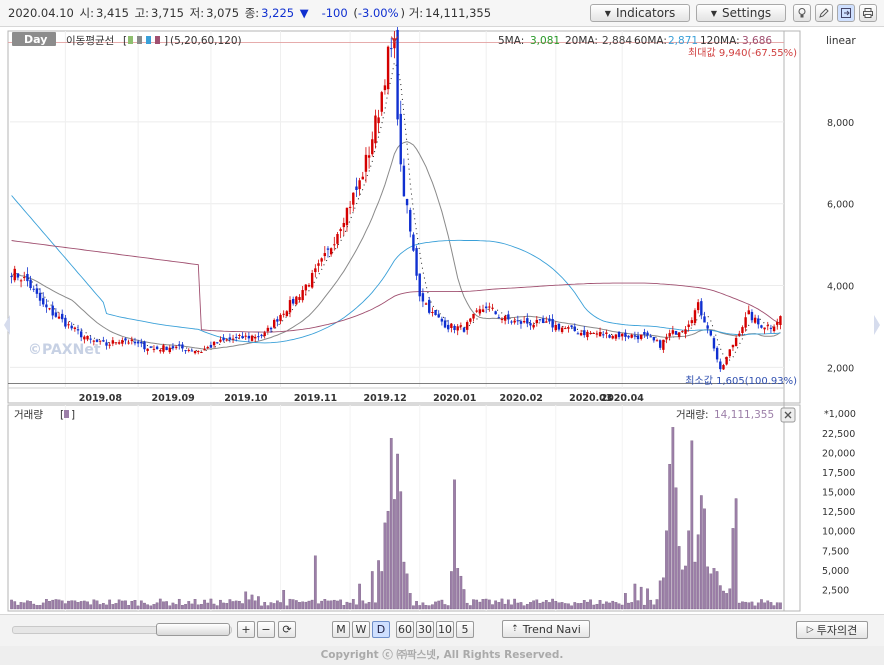 The width and height of the screenshot is (884, 665). I want to click on lightbulb-icon, so click(802, 13).